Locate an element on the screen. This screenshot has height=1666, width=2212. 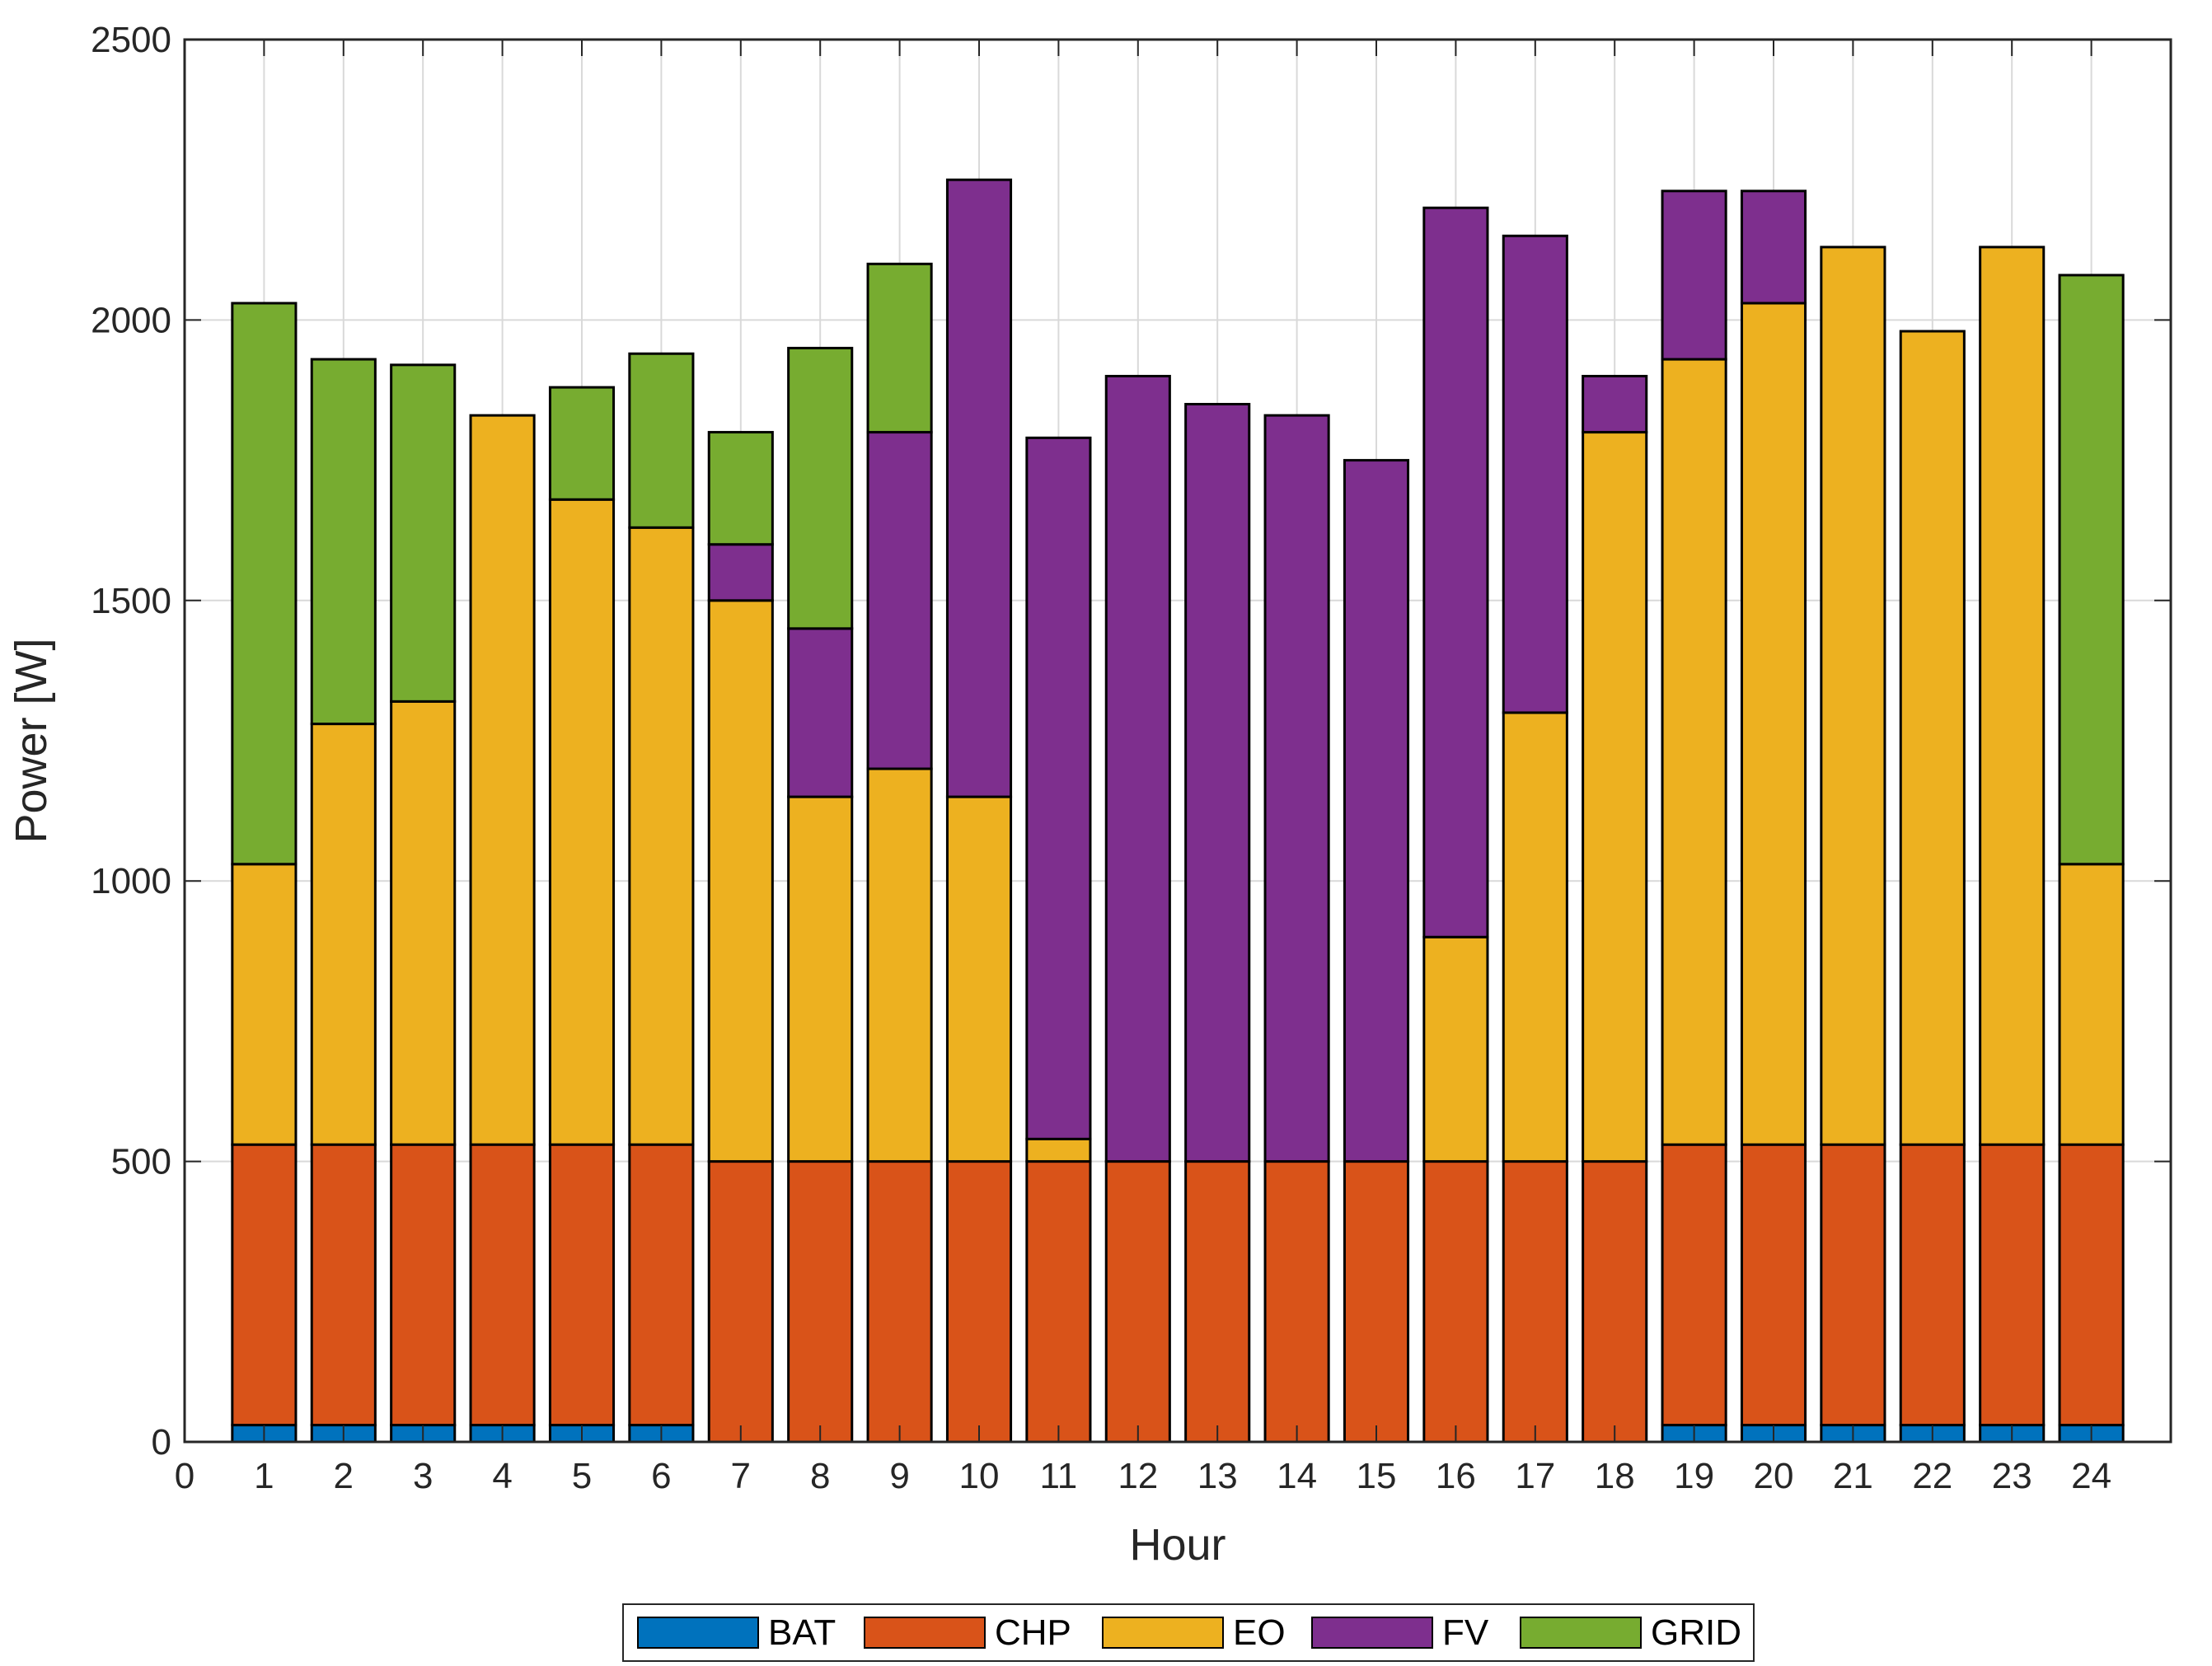
legend-swatch-grid is located at coordinates (1581, 1633).